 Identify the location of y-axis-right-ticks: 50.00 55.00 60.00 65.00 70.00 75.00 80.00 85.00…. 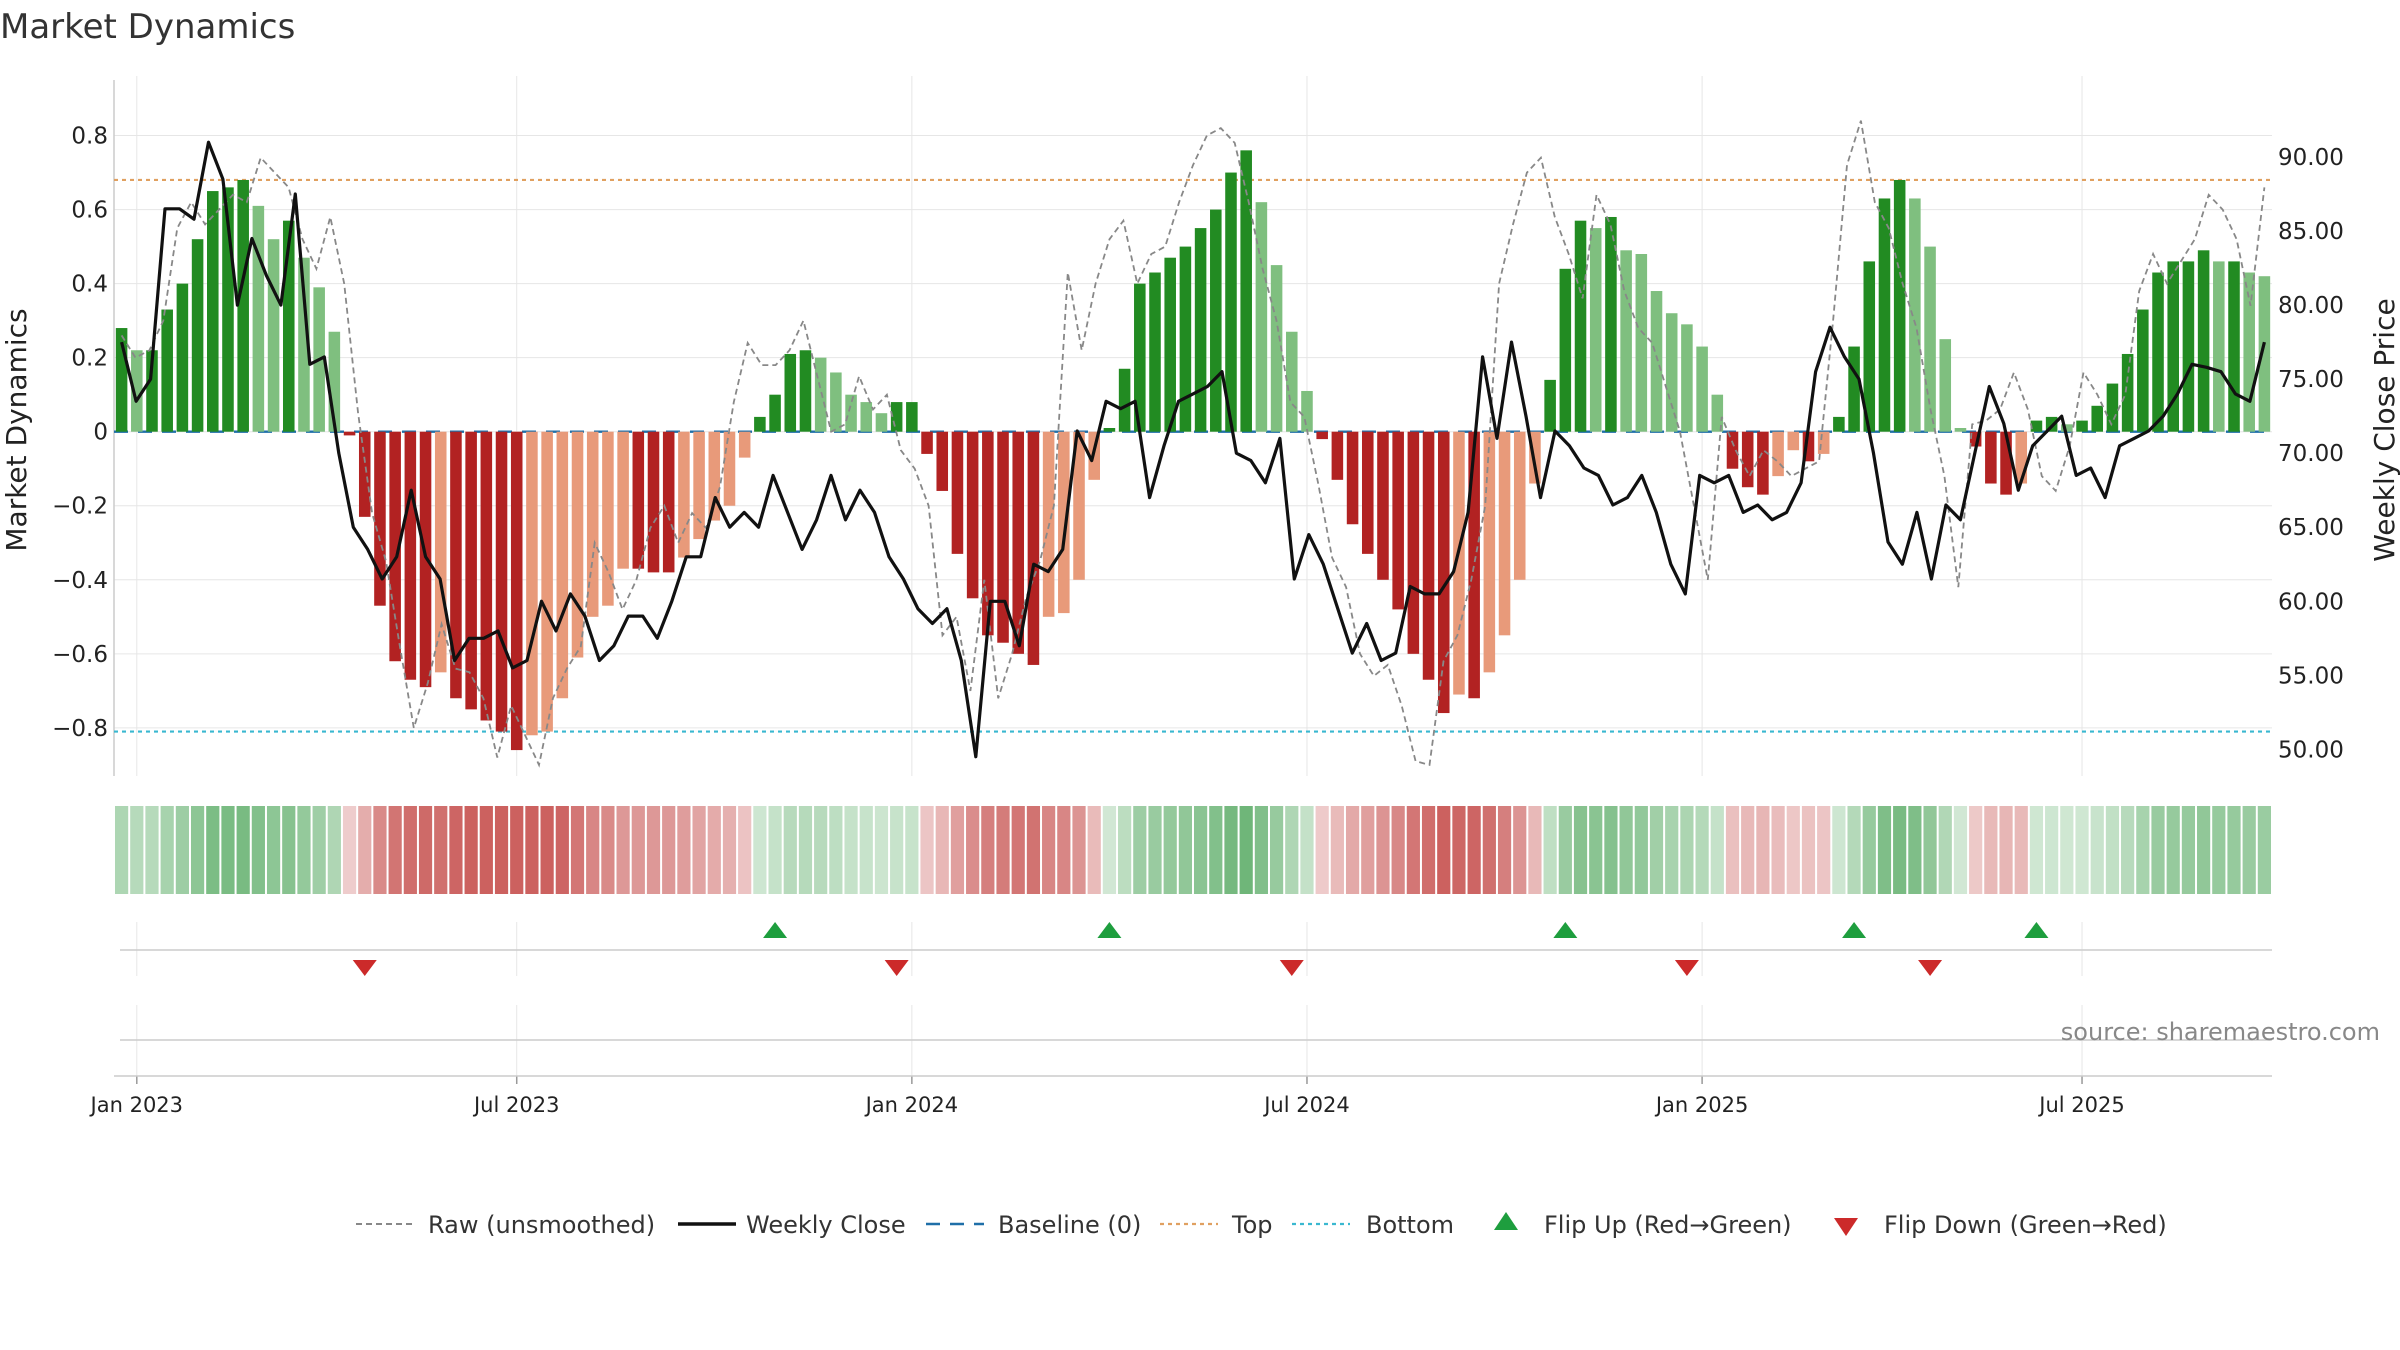
(2311, 454).